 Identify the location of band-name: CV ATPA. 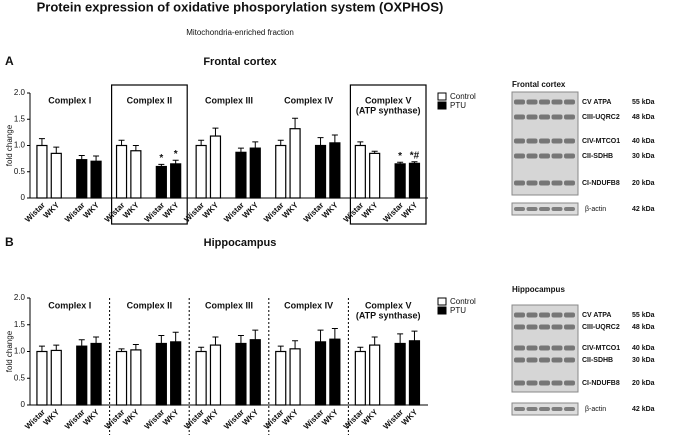
(596, 315).